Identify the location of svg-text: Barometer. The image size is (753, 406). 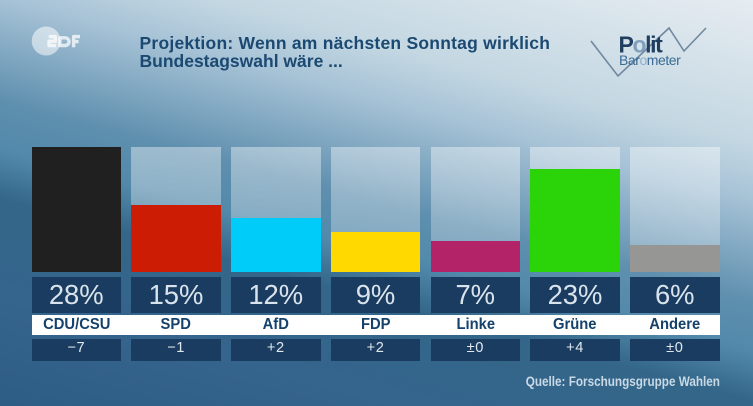
(650, 60).